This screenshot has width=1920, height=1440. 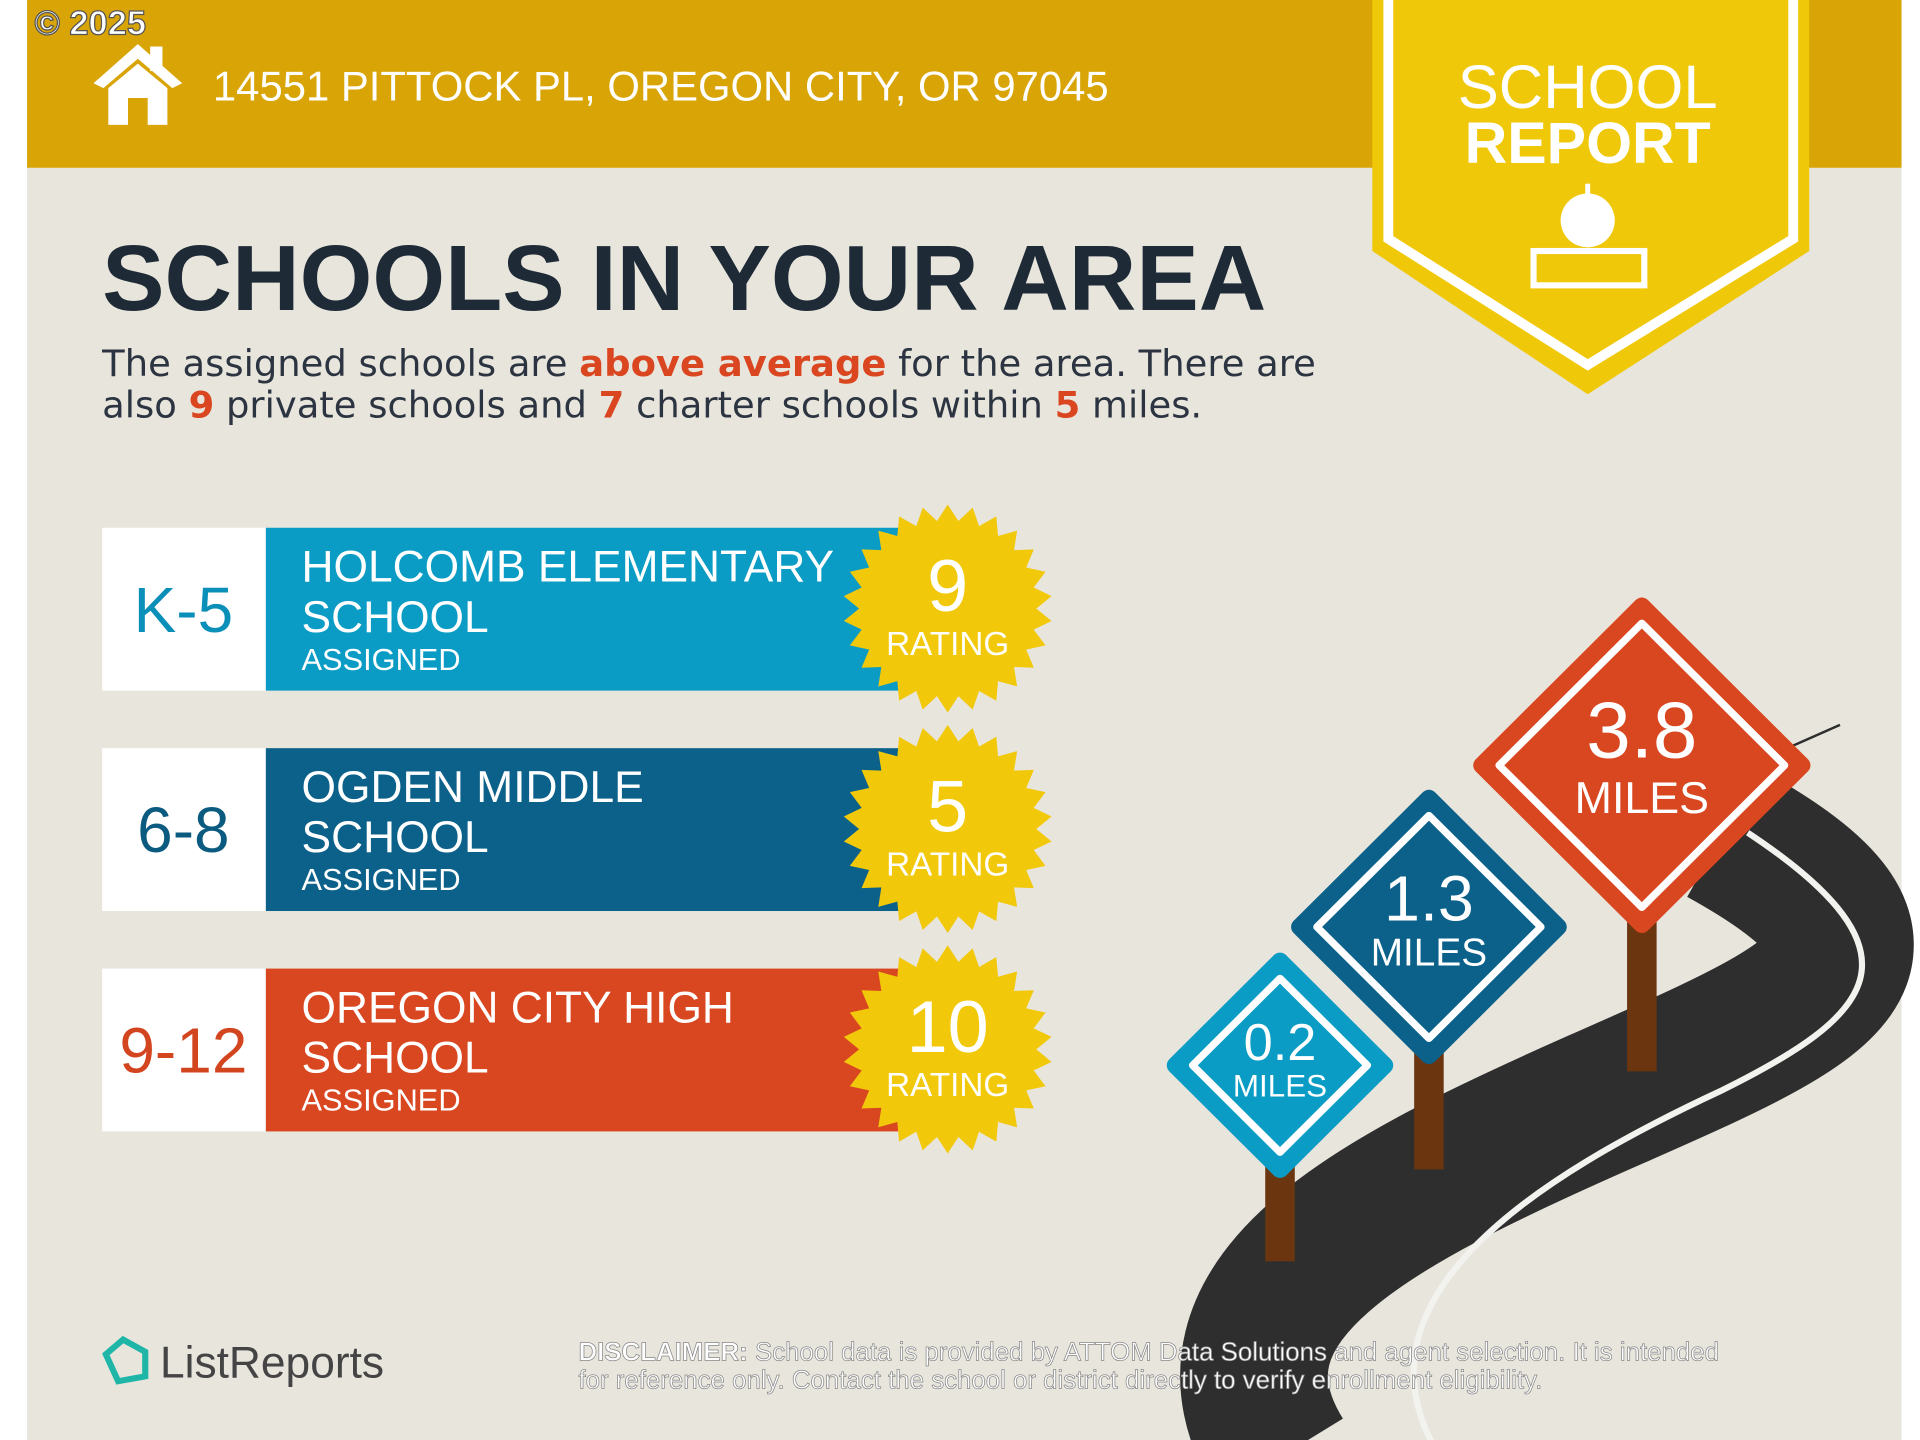 I want to click on grades: K-5, so click(x=184, y=610).